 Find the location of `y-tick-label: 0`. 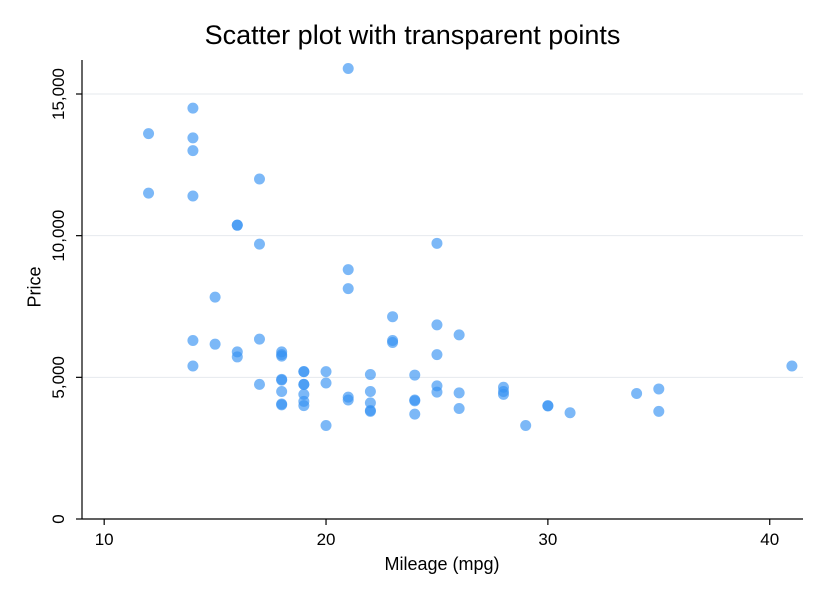

y-tick-label: 0 is located at coordinates (58, 518).